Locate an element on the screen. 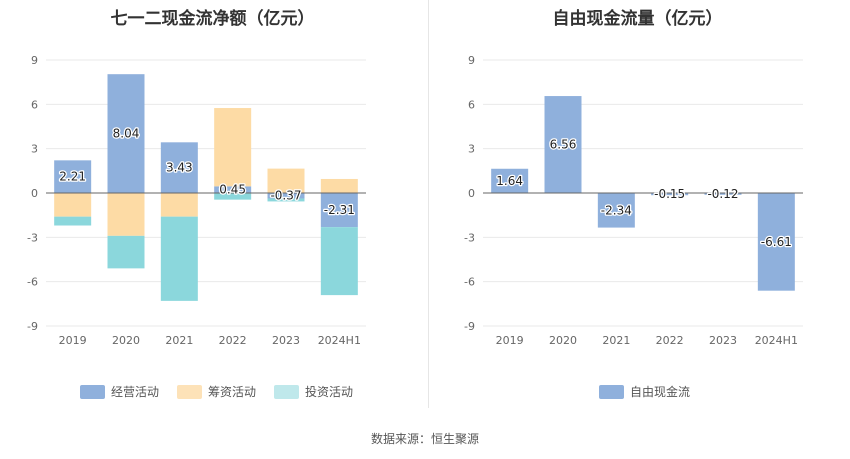  data-source-note: 数据来源：恒生聚源 is located at coordinates (424, 439).